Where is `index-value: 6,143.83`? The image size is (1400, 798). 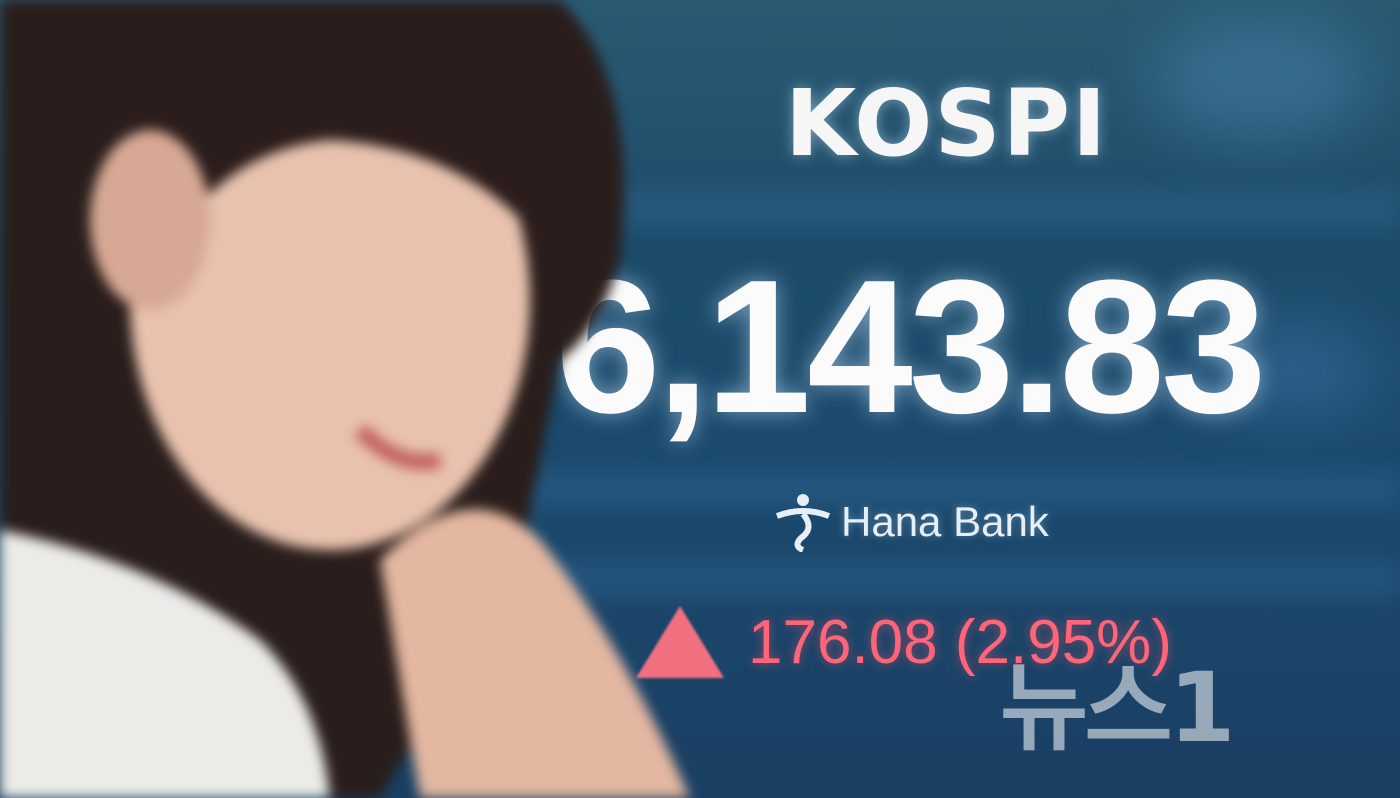 index-value: 6,143.83 is located at coordinates (911, 347).